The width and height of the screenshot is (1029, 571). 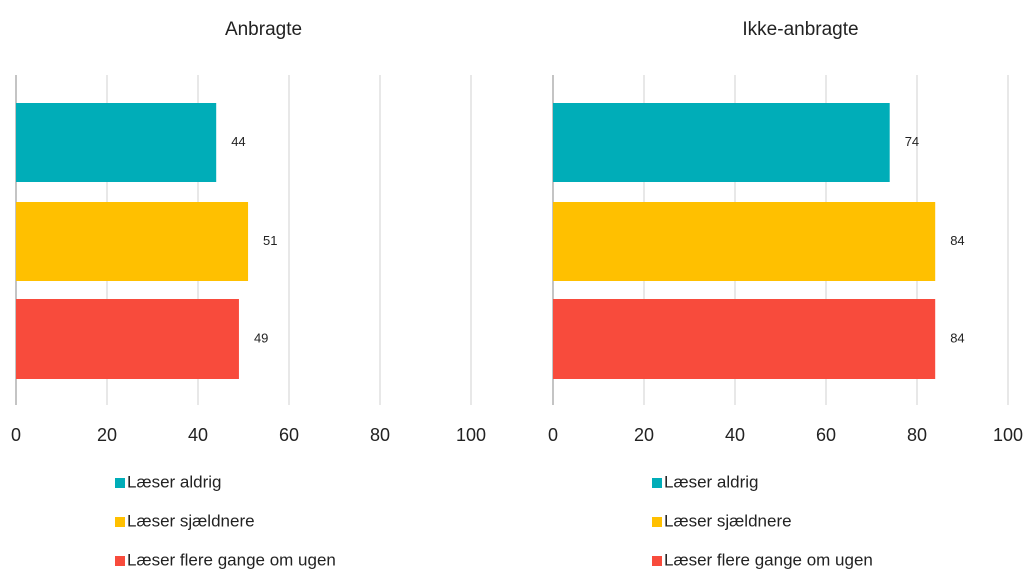 I want to click on chart-title: Ikke-anbragte, so click(x=800, y=29).